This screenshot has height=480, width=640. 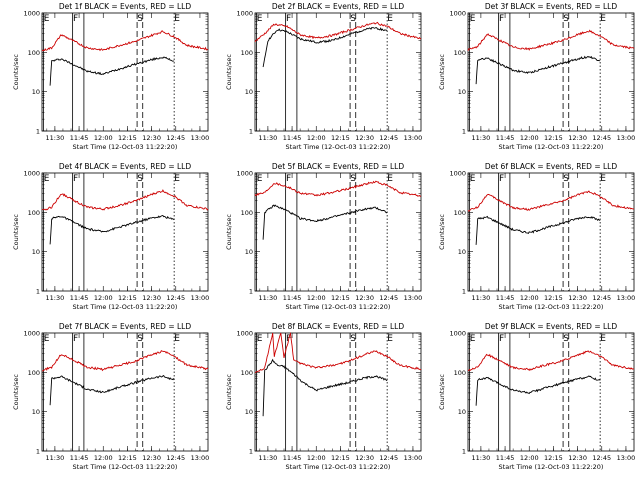 I want to click on panel-title: Det 9f BLACK = Events, RED = LLD, so click(x=551, y=326).